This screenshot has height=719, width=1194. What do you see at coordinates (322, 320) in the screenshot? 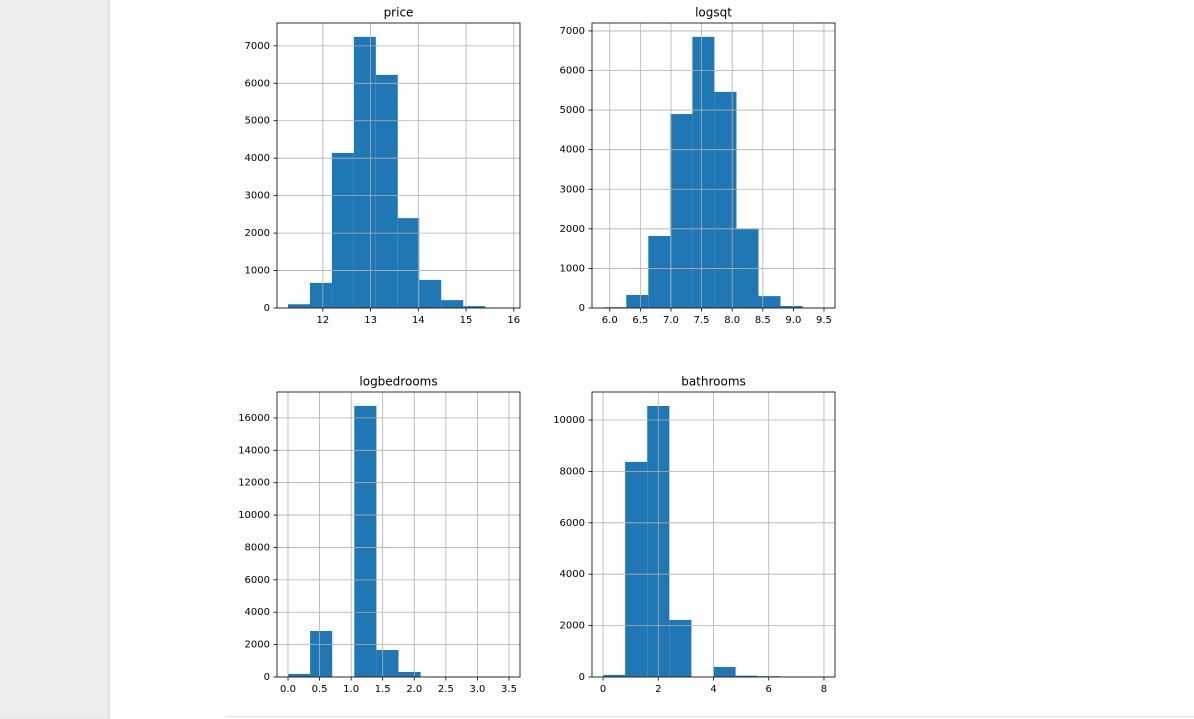
I see `x-tick-label: 12` at bounding box center [322, 320].